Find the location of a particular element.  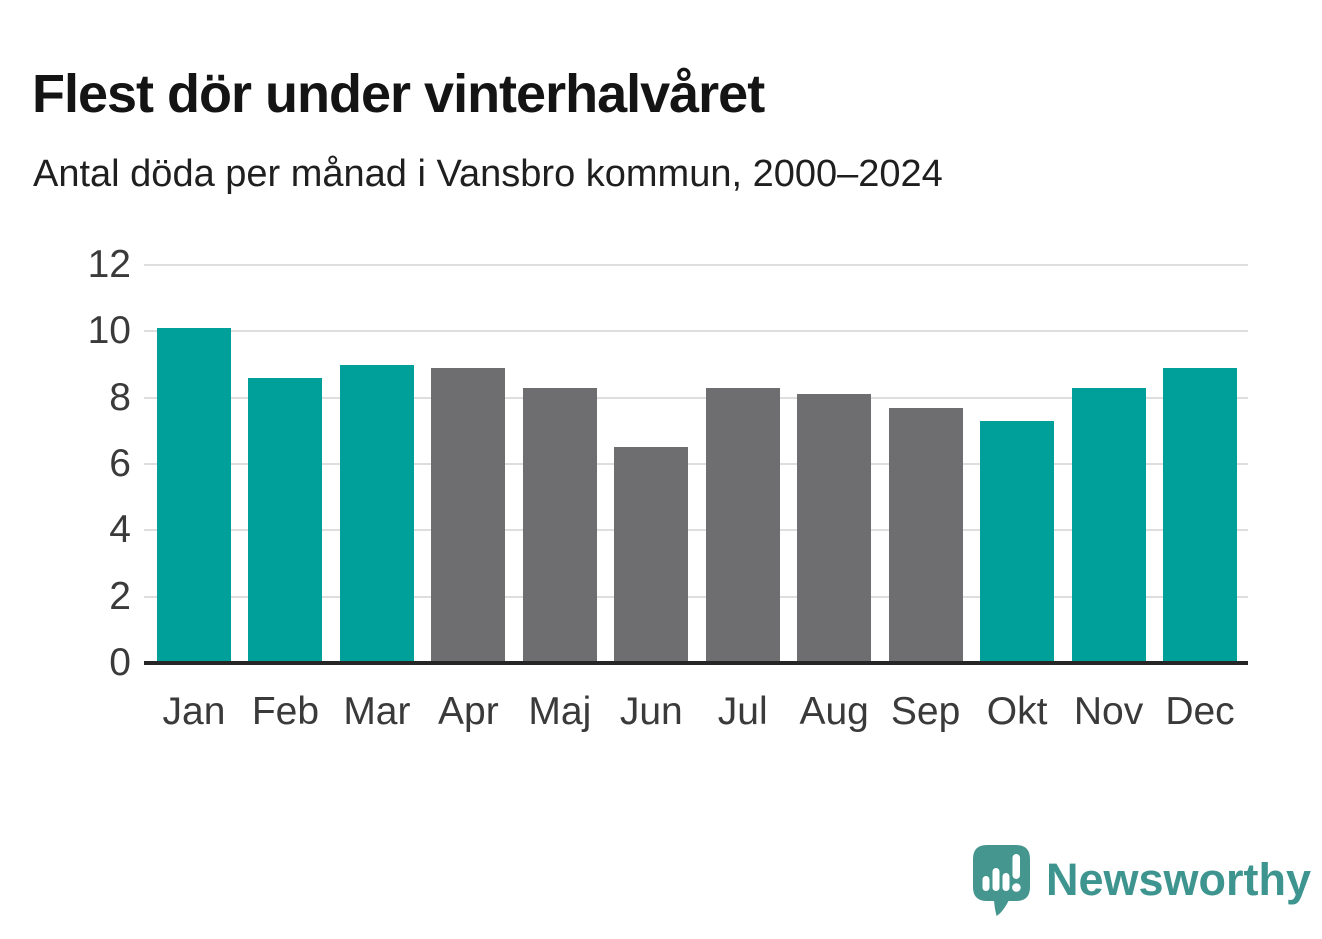

x-axis-tick-label: Jan is located at coordinates (194, 711).